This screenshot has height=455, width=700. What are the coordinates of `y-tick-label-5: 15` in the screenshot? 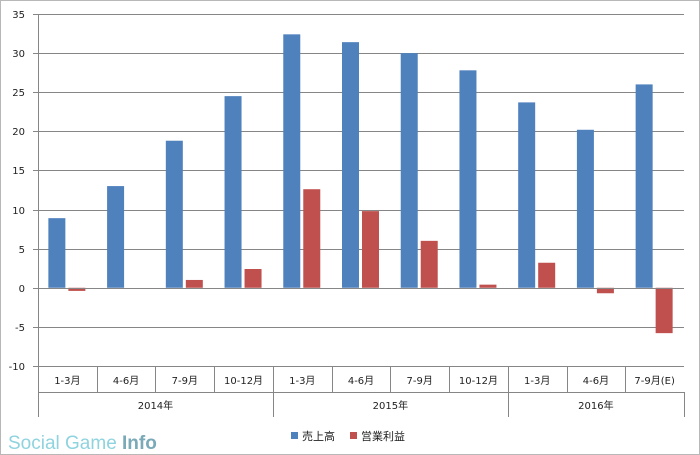 It's located at (18, 171).